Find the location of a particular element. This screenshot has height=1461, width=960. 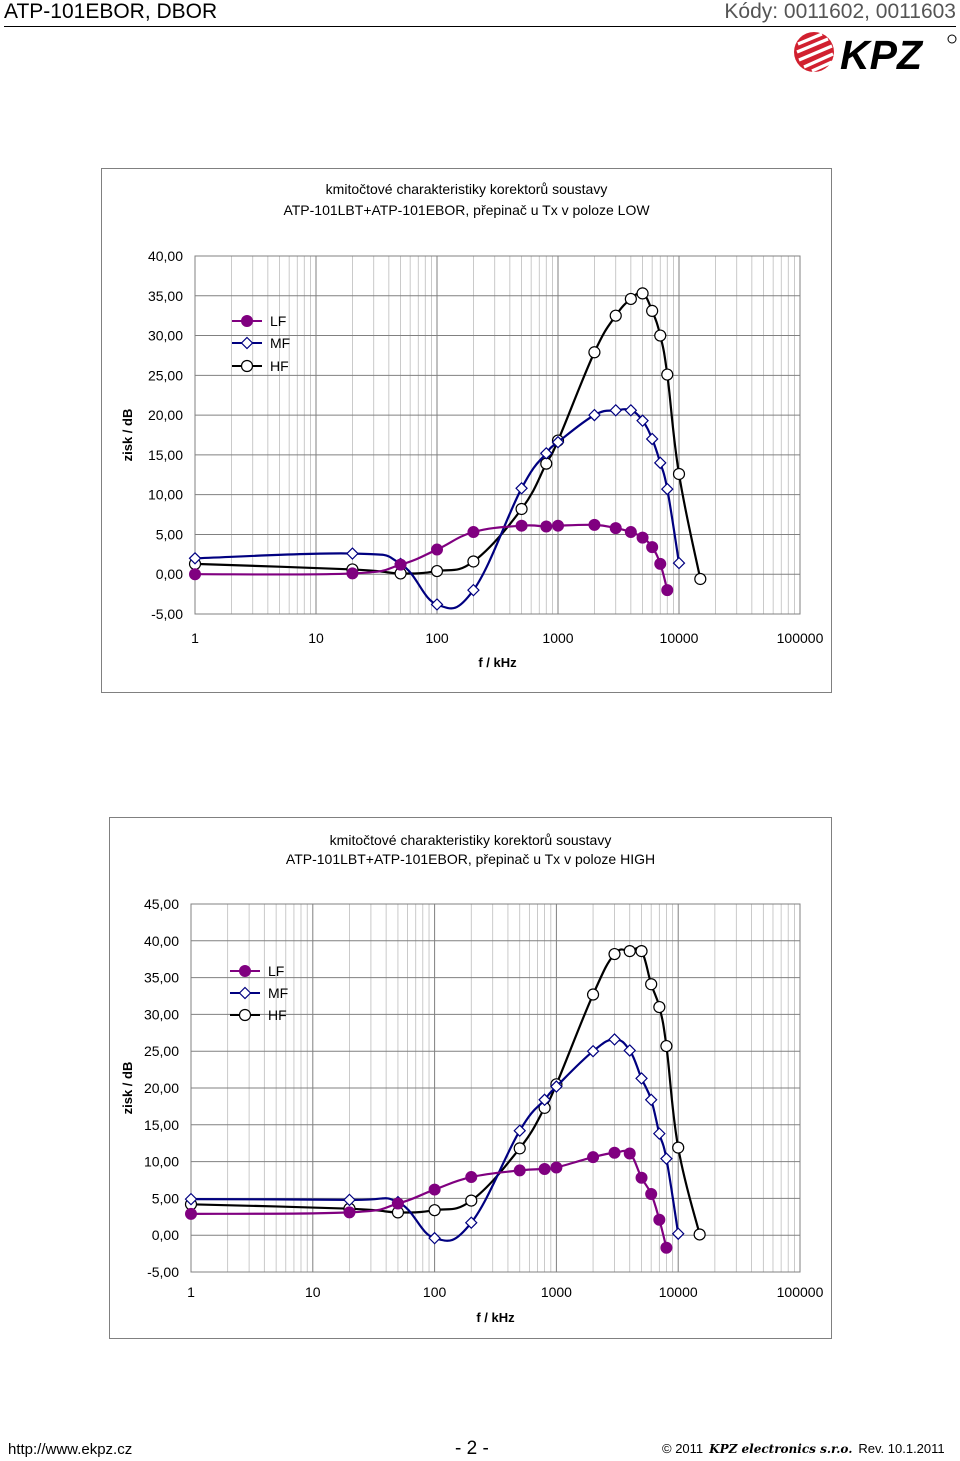

logo-text: KPZ is located at coordinates (882, 54).